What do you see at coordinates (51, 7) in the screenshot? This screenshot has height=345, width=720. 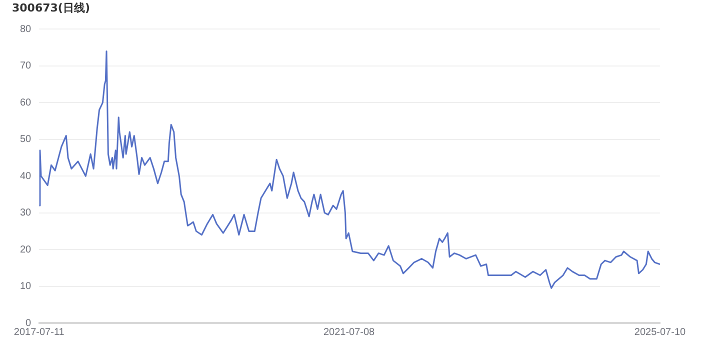 I see `chart-title: 300673(日线)` at bounding box center [51, 7].